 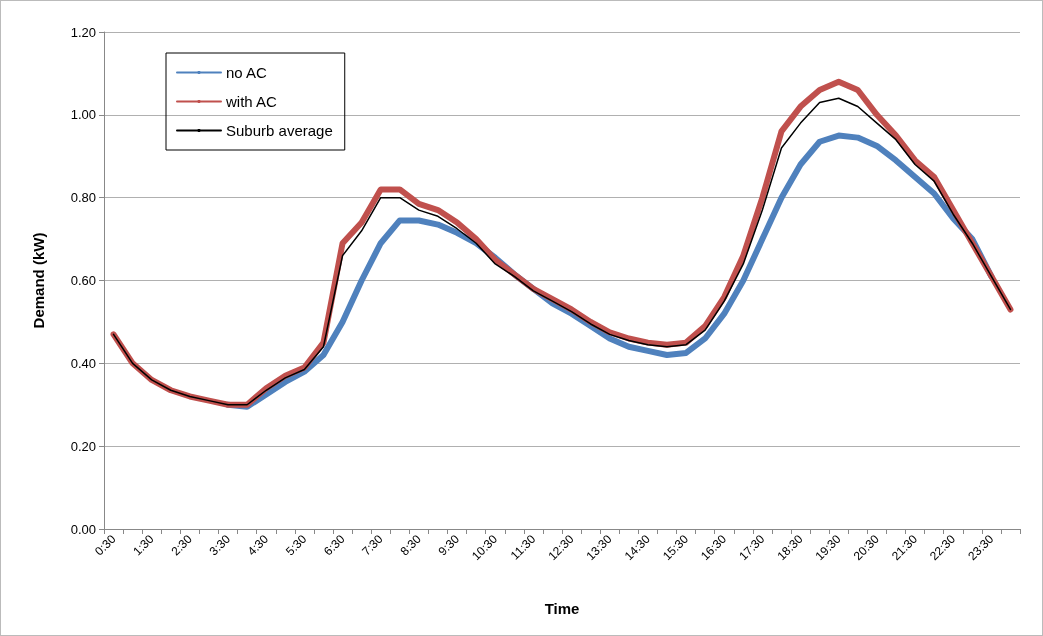 I want to click on y-tick-label: 0.00, so click(x=83, y=529).